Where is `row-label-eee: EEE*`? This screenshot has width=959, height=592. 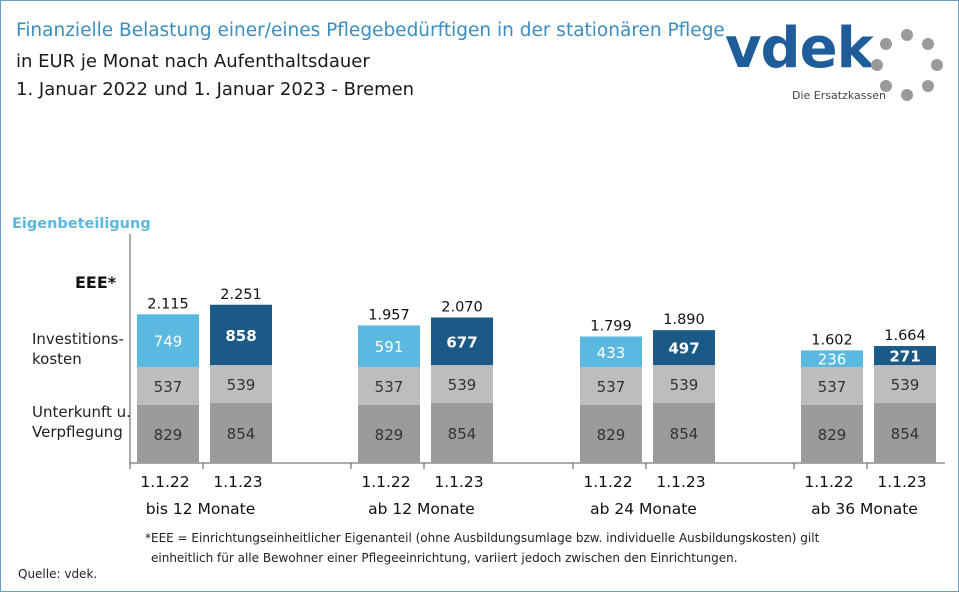
row-label-eee: EEE* is located at coordinates (96, 282).